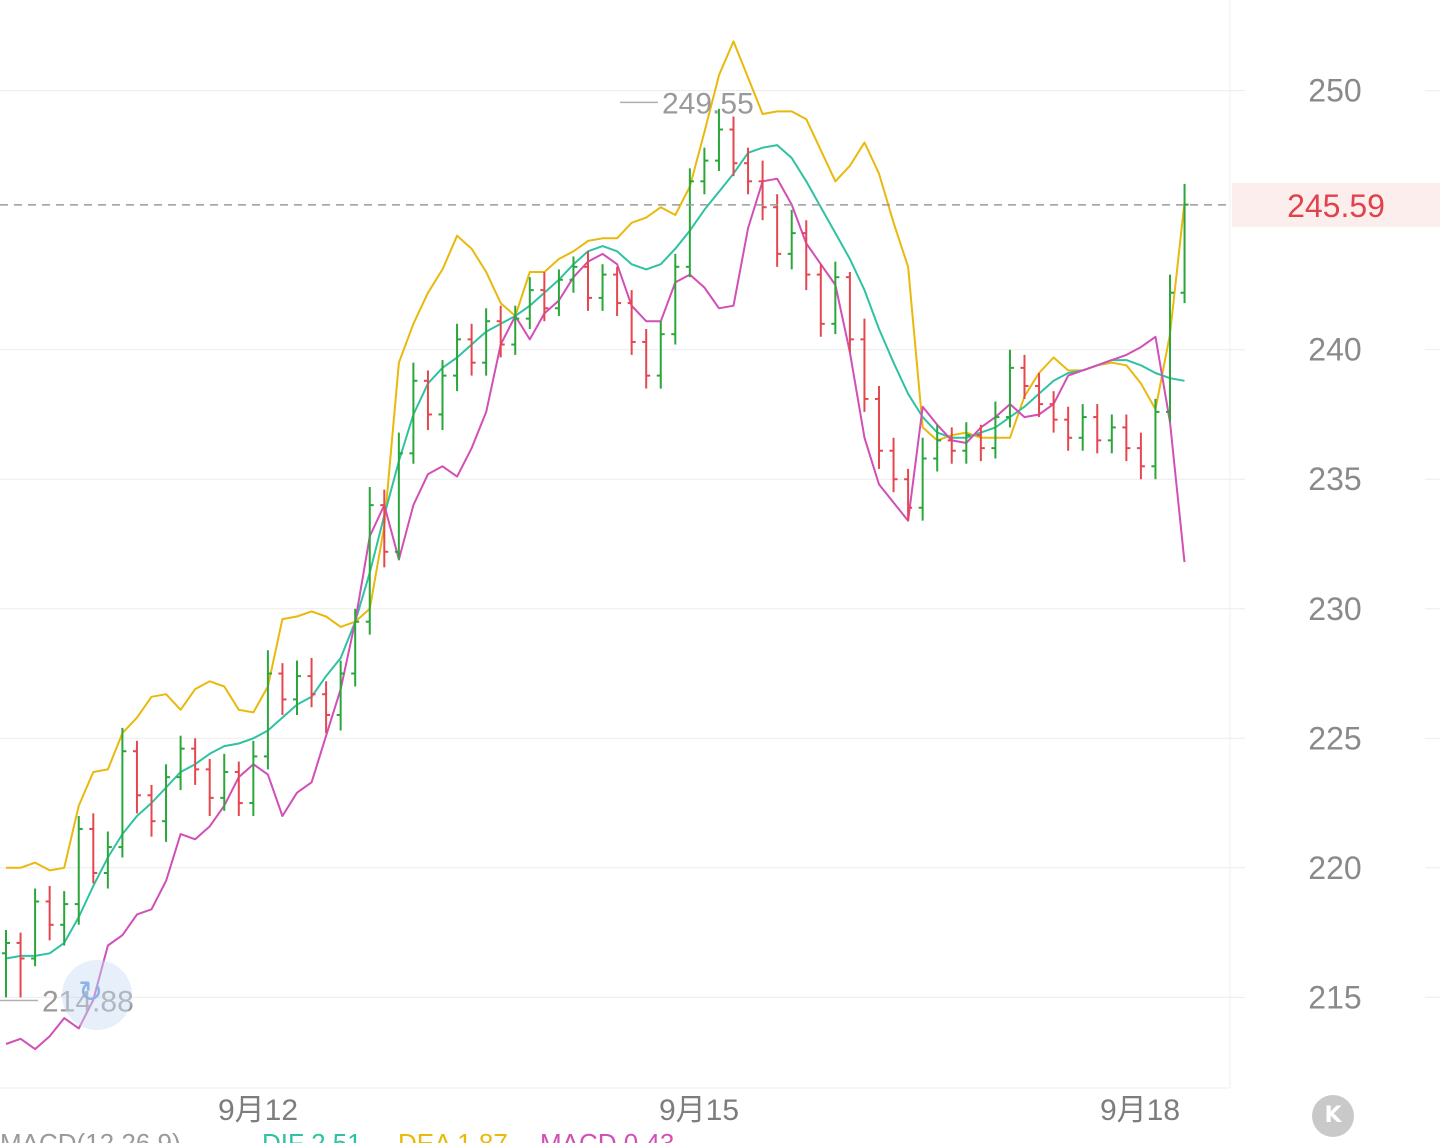 This screenshot has width=1440, height=1148. What do you see at coordinates (1334, 544) in the screenshot?
I see `y-axis: 250 240 235 230 225 220 215` at bounding box center [1334, 544].